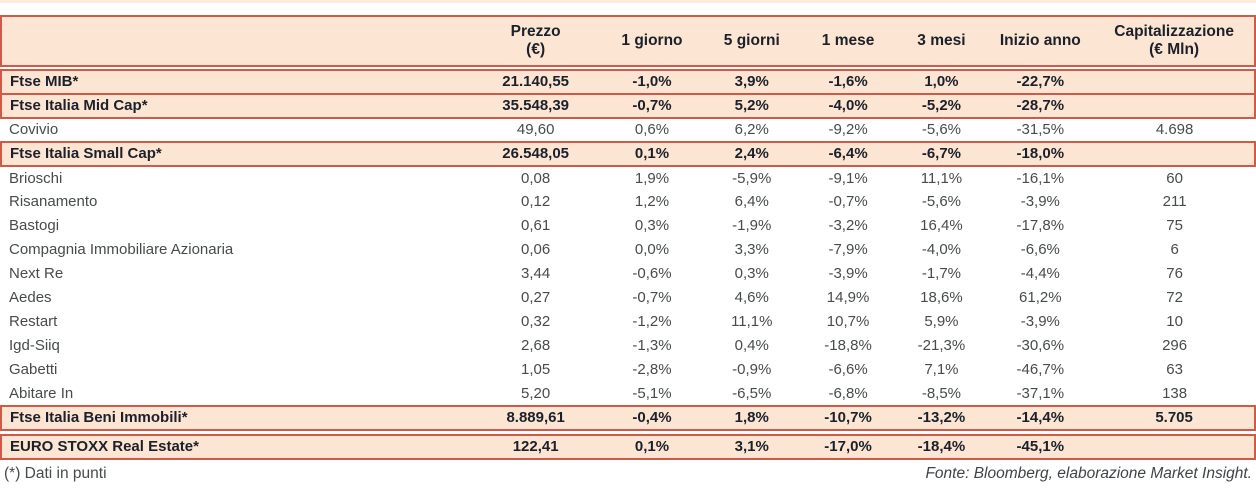 The width and height of the screenshot is (1256, 501). What do you see at coordinates (536, 370) in the screenshot?
I see `row-value: 1,05` at bounding box center [536, 370].